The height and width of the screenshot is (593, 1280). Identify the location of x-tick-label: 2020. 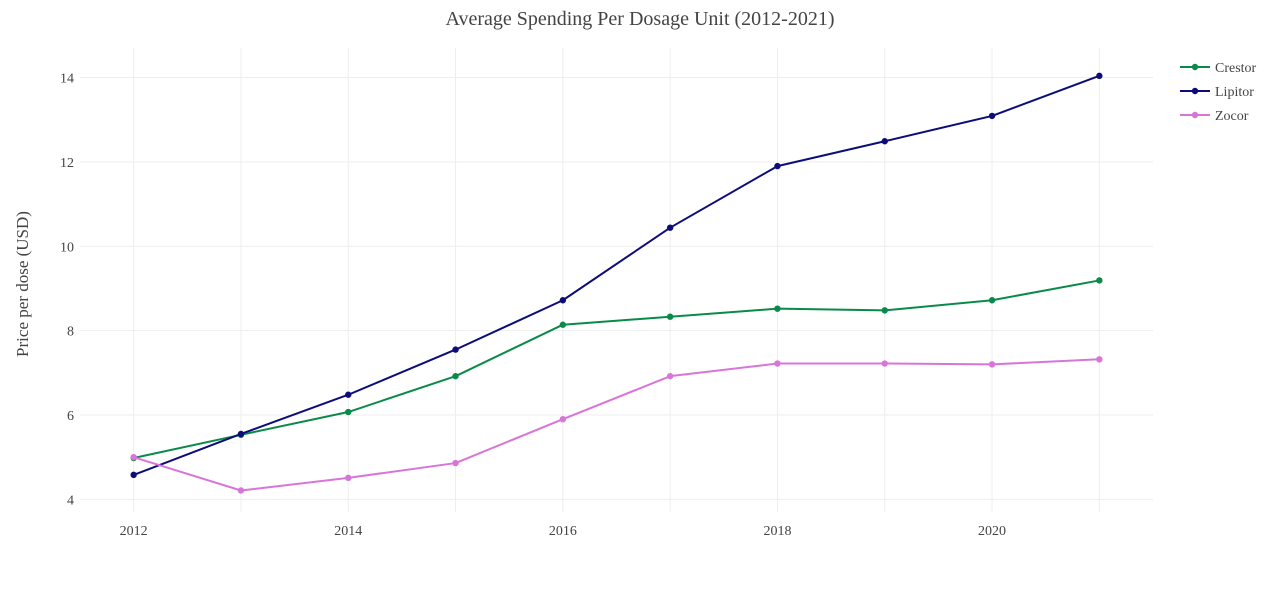
(992, 531).